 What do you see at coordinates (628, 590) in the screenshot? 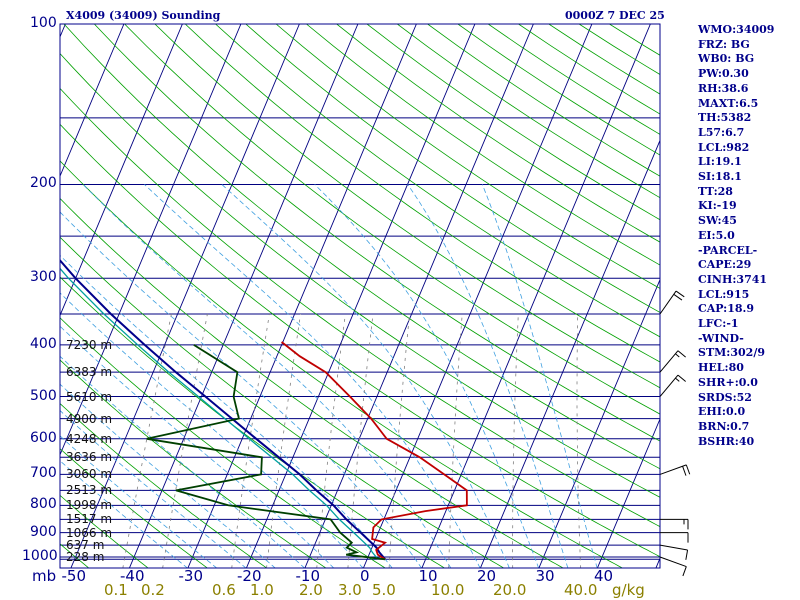
I see `mixing-ratio-unit: g/kg` at bounding box center [628, 590].